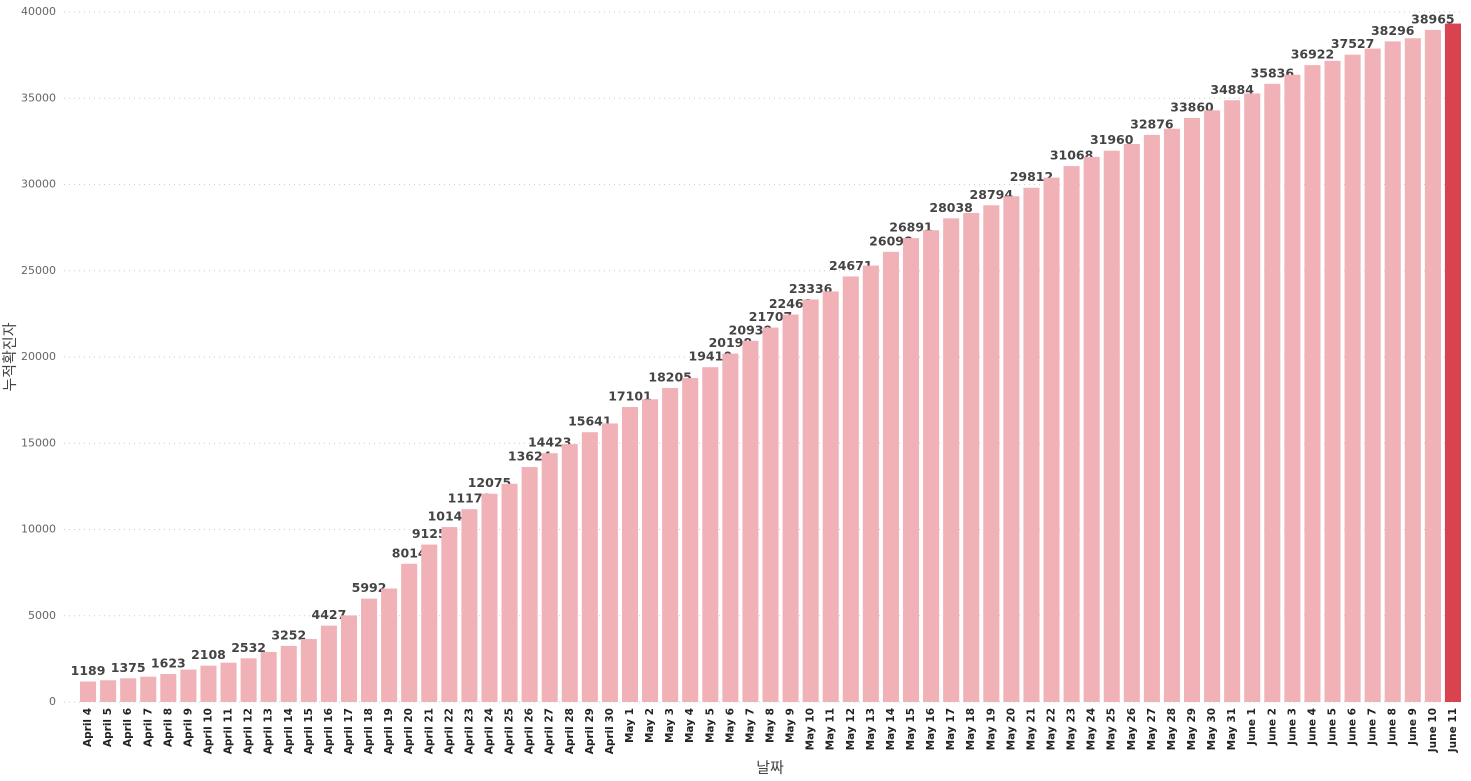  Describe the element at coordinates (831, 729) in the screenshot. I see `x-tick-label: May 11` at that location.